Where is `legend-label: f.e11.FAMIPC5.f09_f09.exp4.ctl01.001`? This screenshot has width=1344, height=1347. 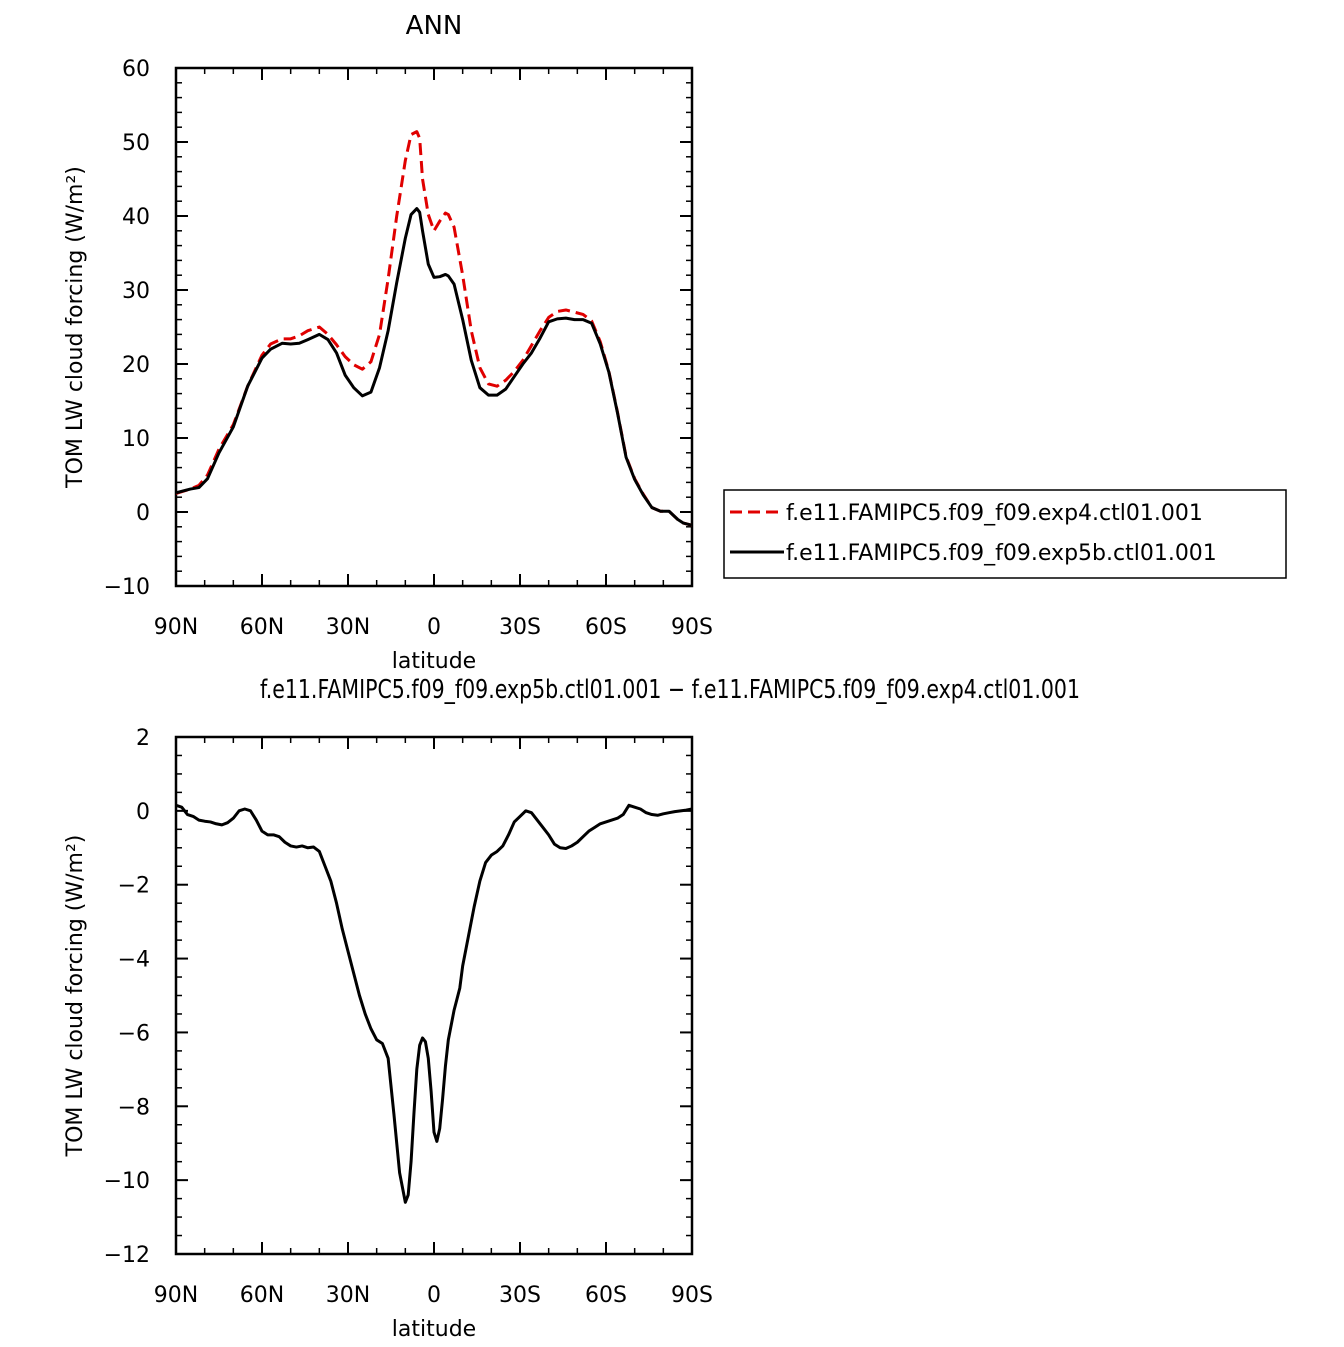 legend-label: f.e11.FAMIPC5.f09_f09.exp4.ctl01.001 is located at coordinates (994, 513).